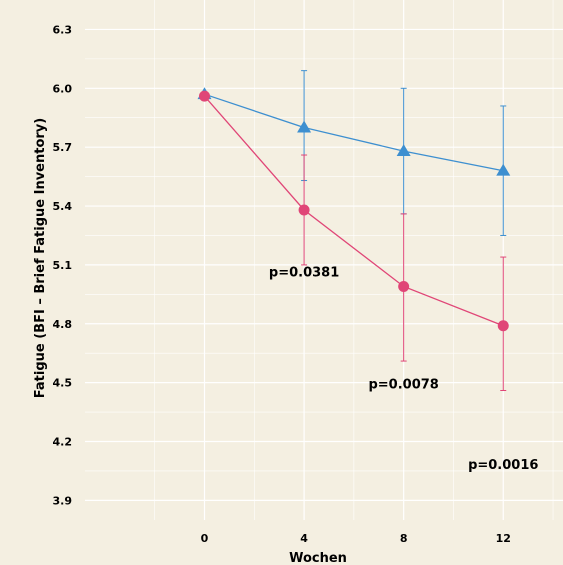 This screenshot has width=563, height=565. What do you see at coordinates (63, 324) in the screenshot?
I see `y-tick-label: 4.8` at bounding box center [63, 324].